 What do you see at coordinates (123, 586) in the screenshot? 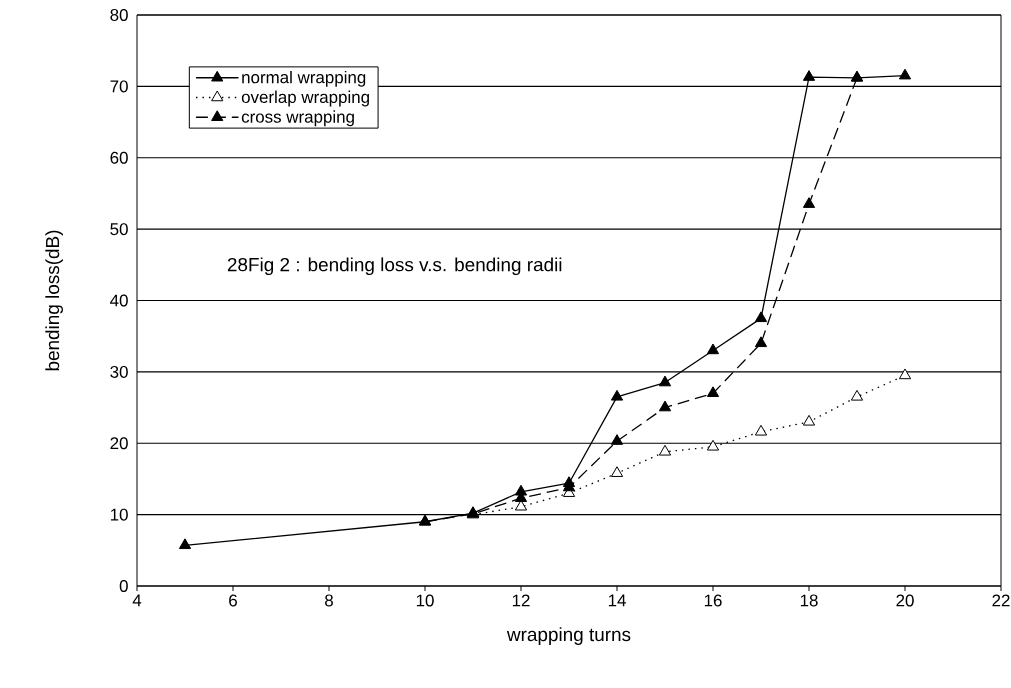
I see `y-tick-label: 0` at bounding box center [123, 586].